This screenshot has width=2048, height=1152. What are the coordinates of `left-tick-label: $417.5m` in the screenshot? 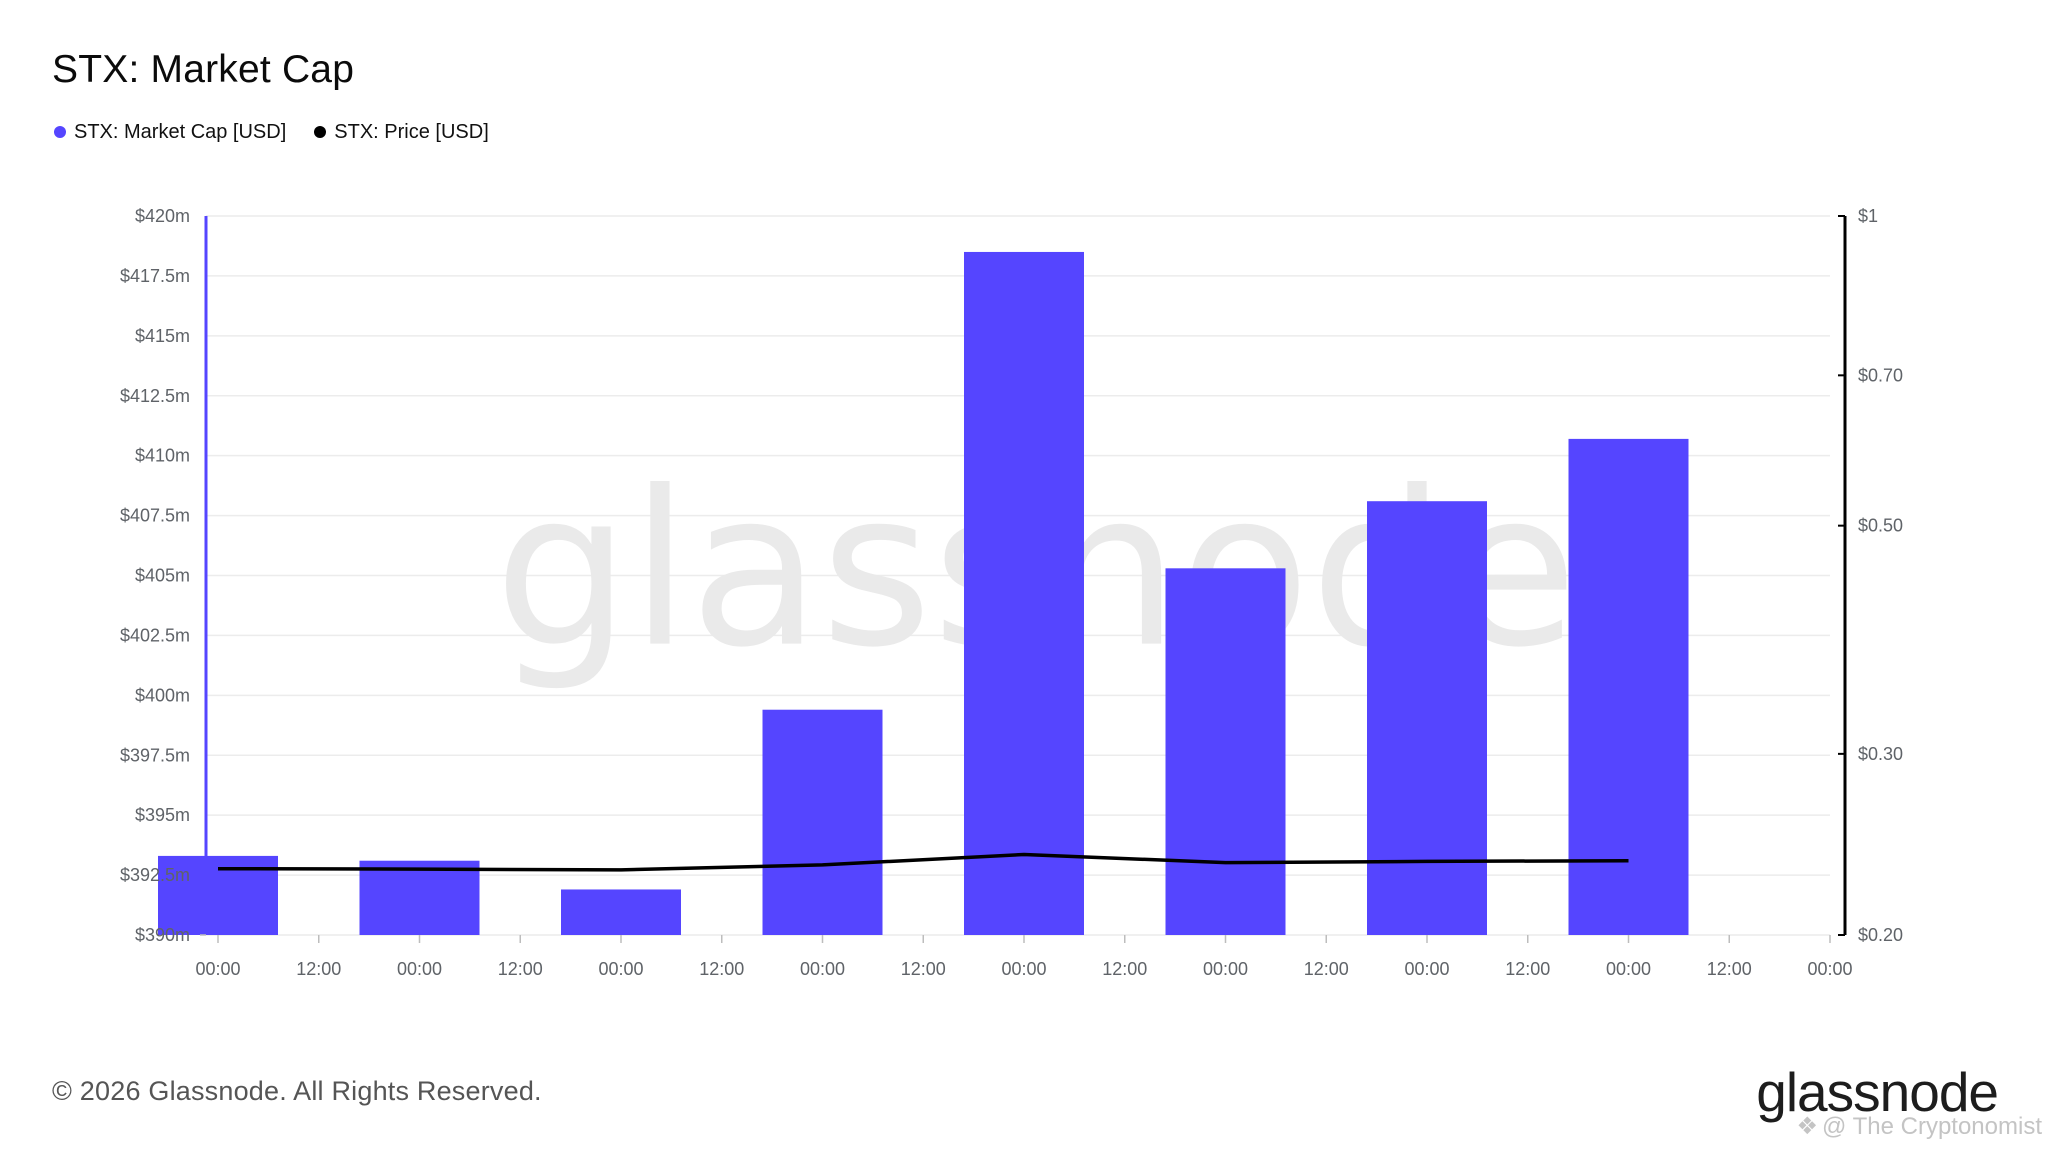 It's located at (155, 276).